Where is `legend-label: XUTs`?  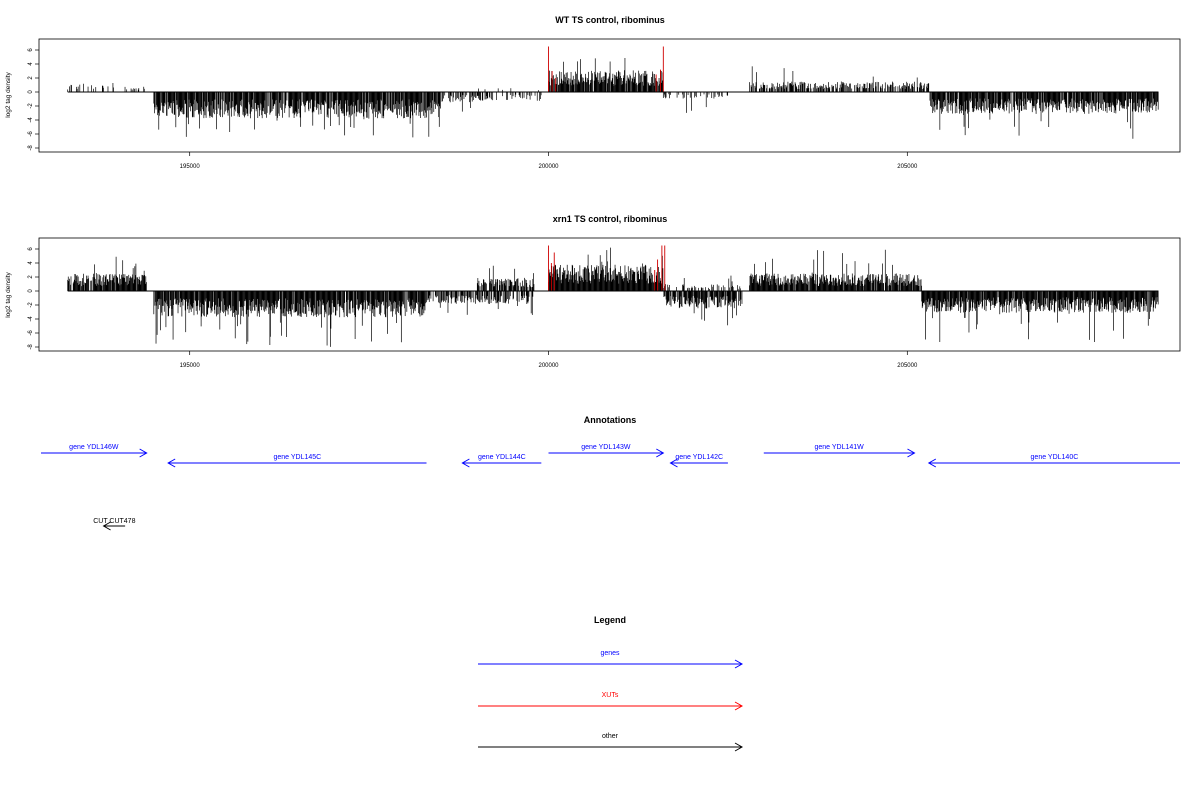
legend-label: XUTs is located at coordinates (610, 695).